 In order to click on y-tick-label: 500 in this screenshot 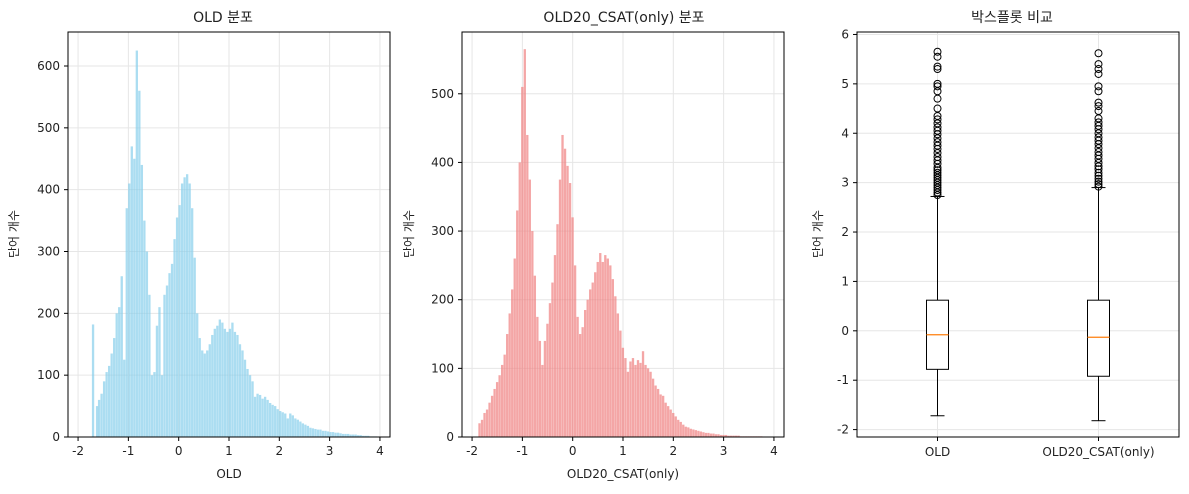, I will do `click(442, 94)`.